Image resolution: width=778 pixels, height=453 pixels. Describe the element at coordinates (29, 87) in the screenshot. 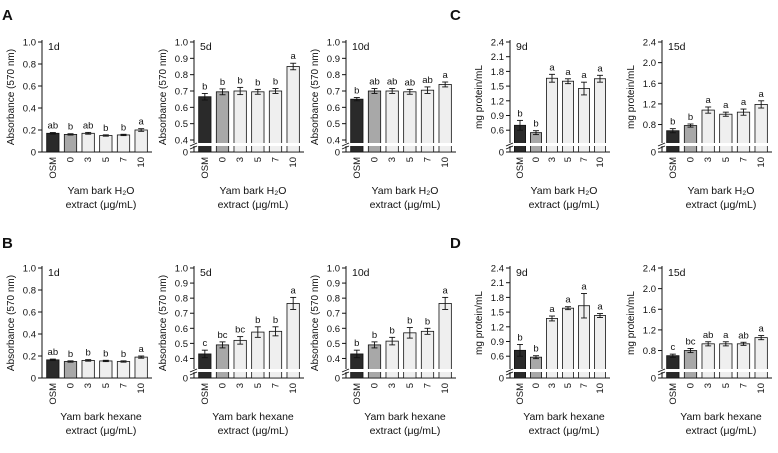

I see `y-tick-label: 0.6` at that location.